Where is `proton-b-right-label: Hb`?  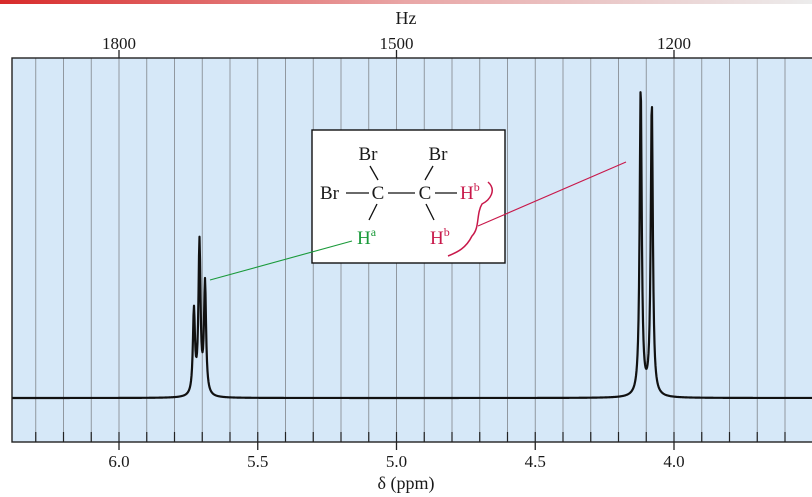
proton-b-right-label: Hb is located at coordinates (470, 192).